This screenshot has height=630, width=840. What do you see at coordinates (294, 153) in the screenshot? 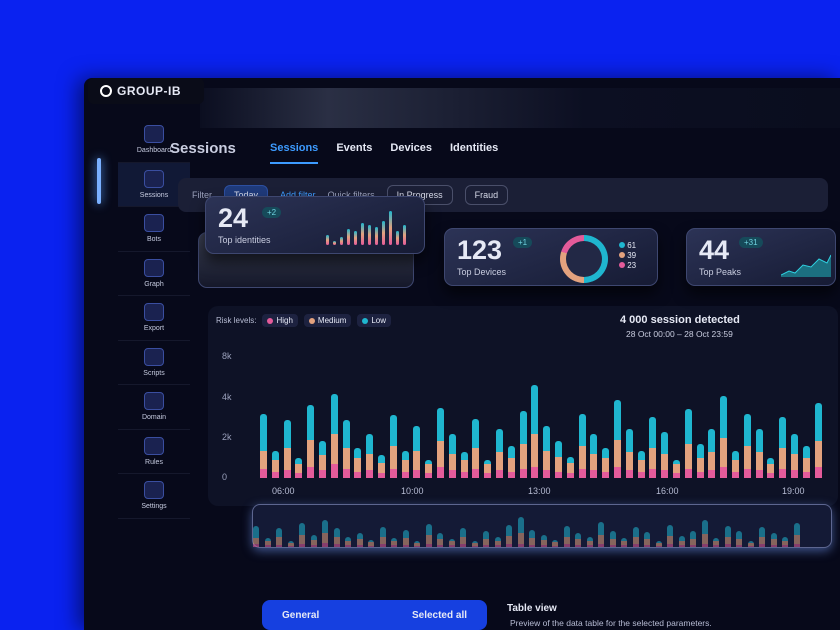
I see `tab-sessions: Sessions` at bounding box center [294, 153].